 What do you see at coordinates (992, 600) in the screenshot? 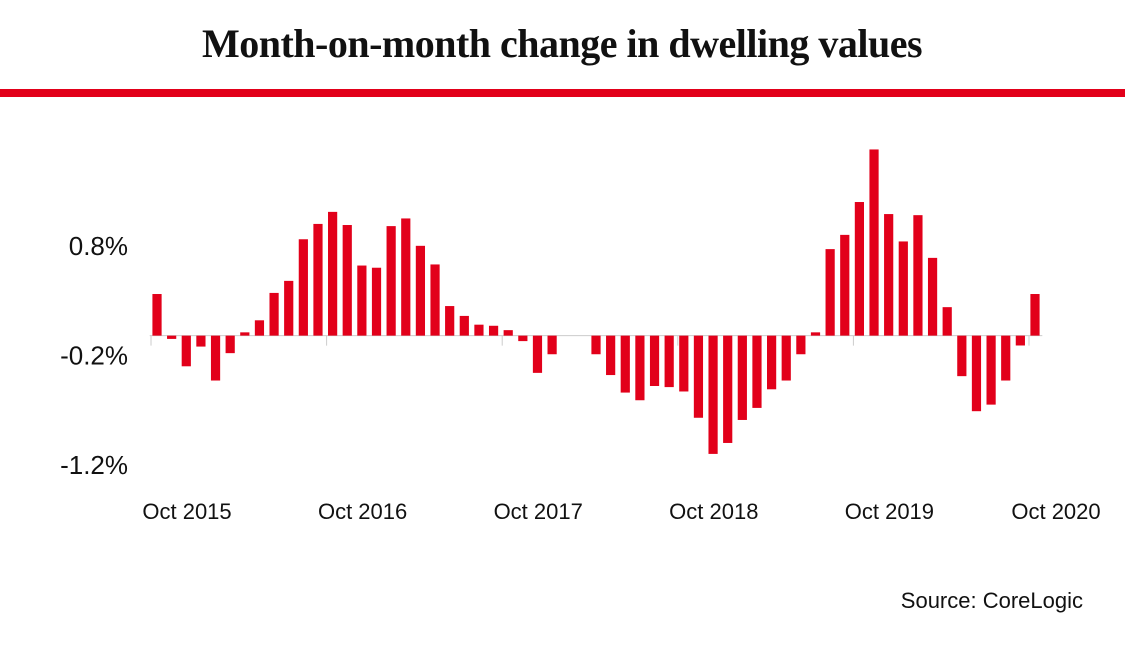
I see `source: Source: CoreLogic` at bounding box center [992, 600].